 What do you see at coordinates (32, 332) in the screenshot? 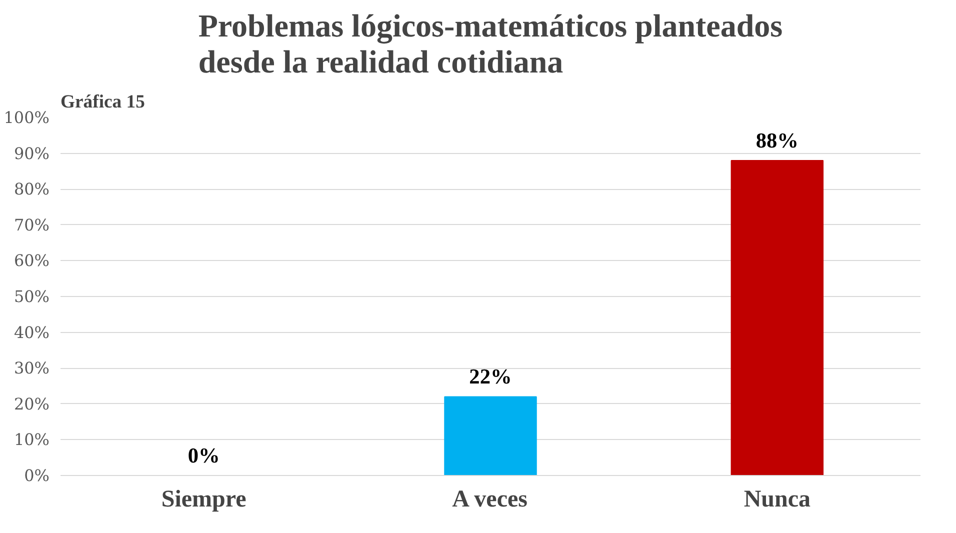
I see `y-tick-label: 40%` at bounding box center [32, 332].